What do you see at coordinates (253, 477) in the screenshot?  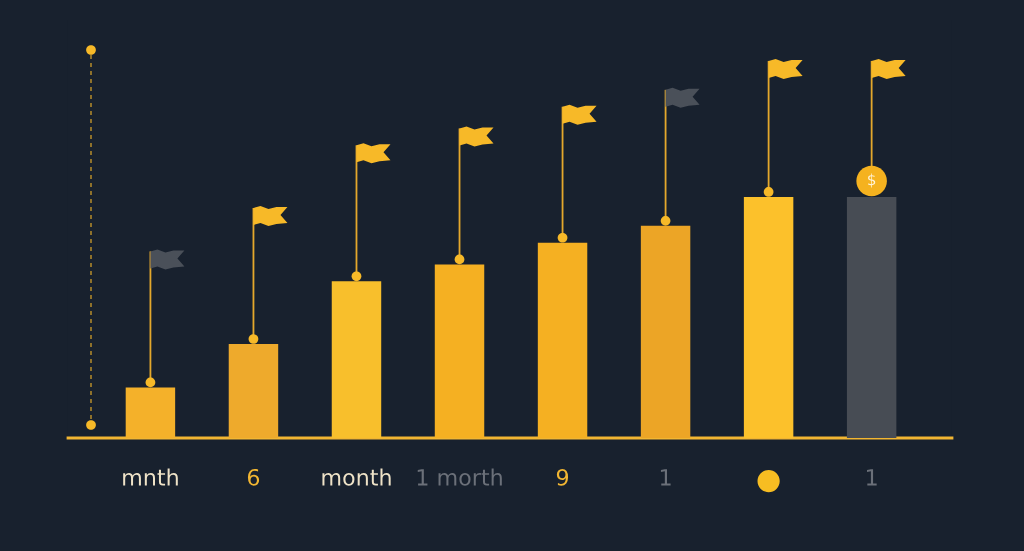 I see `x-tick-label: 6` at bounding box center [253, 477].